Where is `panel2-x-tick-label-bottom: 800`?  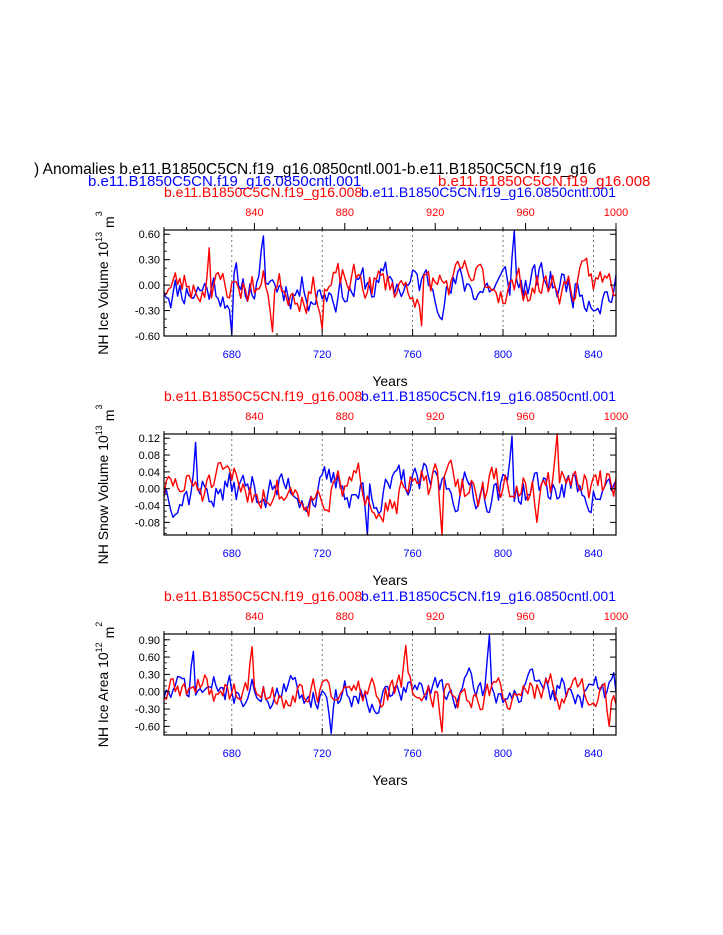 panel2-x-tick-label-bottom: 800 is located at coordinates (503, 554).